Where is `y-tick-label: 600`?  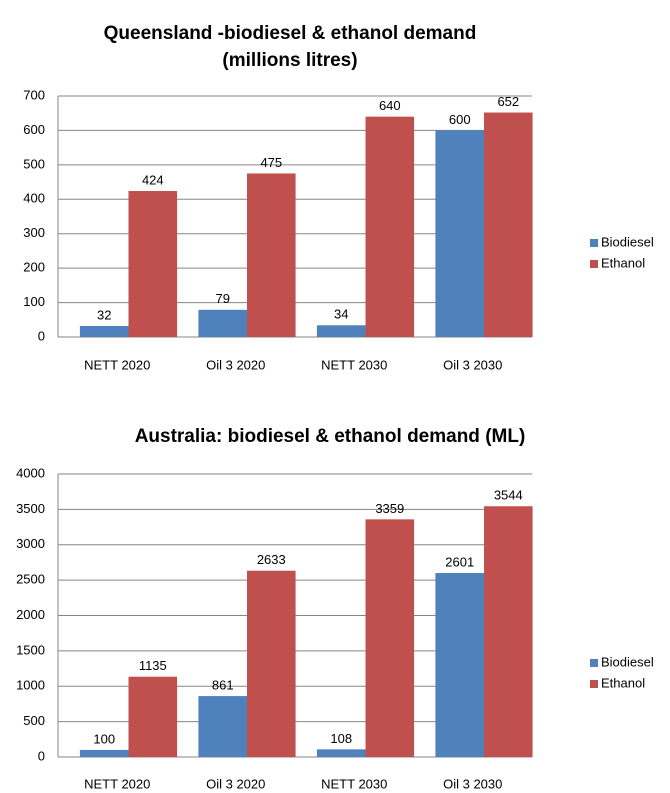 y-tick-label: 600 is located at coordinates (34, 129).